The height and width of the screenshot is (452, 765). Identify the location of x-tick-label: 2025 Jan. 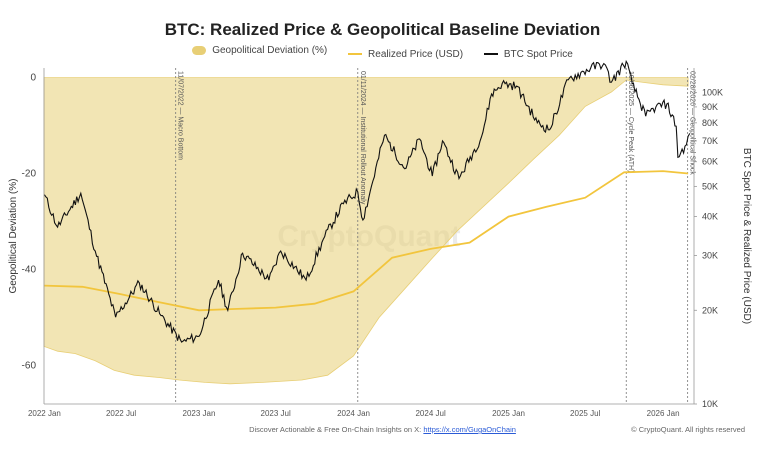
(508, 413).